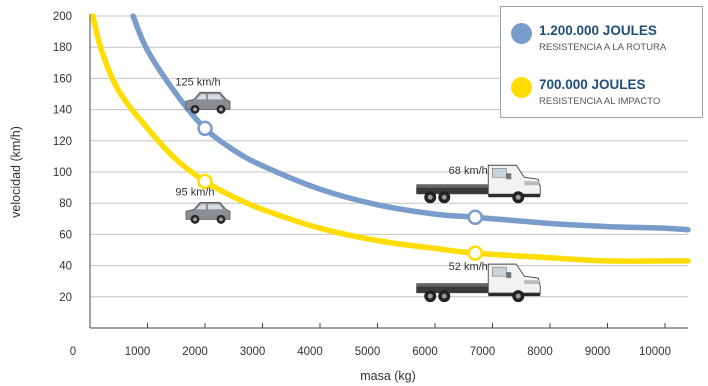 The height and width of the screenshot is (386, 708). I want to click on speed-label: 68 km/h, so click(468, 171).